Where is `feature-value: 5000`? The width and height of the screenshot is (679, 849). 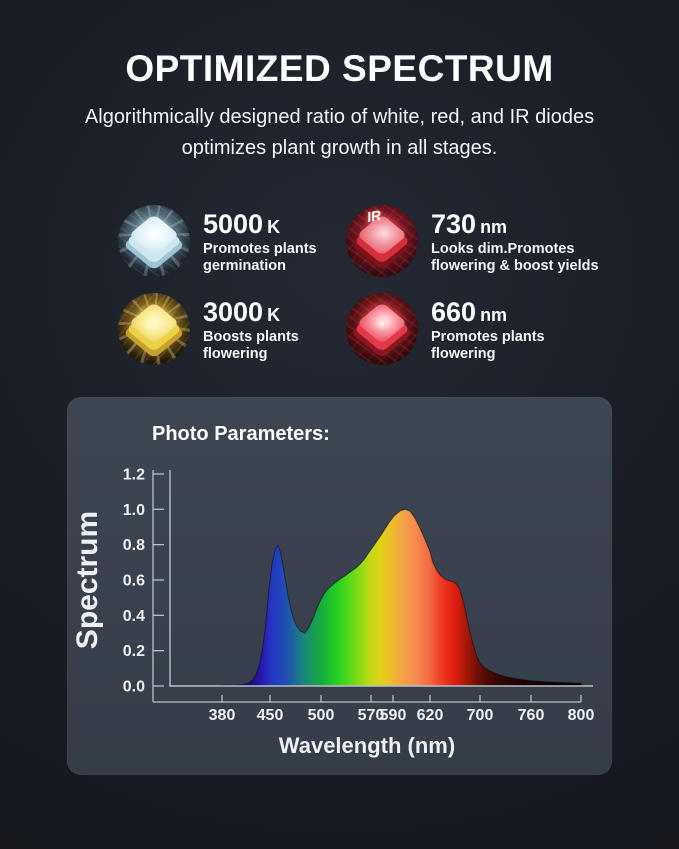
feature-value: 5000 is located at coordinates (233, 224).